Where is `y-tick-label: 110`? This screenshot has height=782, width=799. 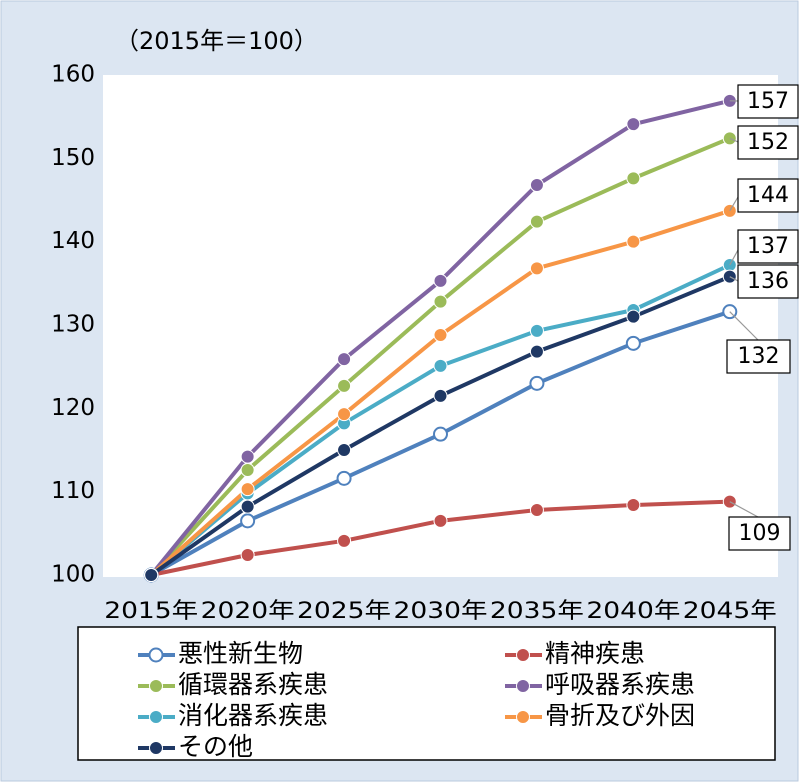 y-tick-label: 110 is located at coordinates (73, 491).